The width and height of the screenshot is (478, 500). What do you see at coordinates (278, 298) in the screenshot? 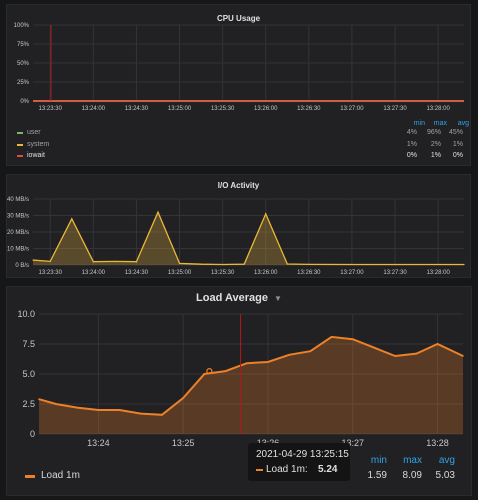
I see `caret-down-icon: ▼` at bounding box center [278, 298].